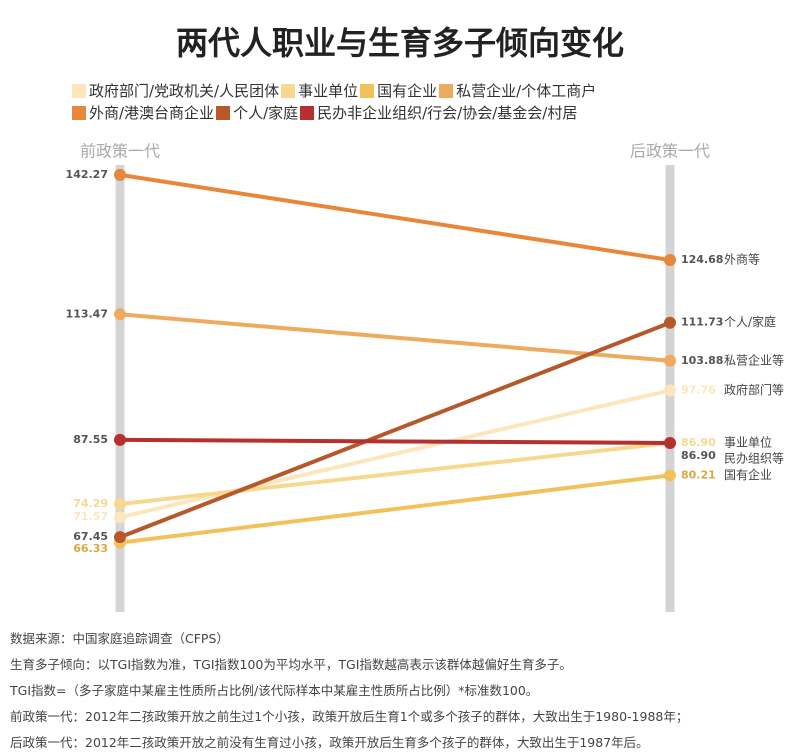 The image size is (800, 756). I want to click on note: 数据来源：中国家庭追踪调查（CFPS）, so click(119, 638).